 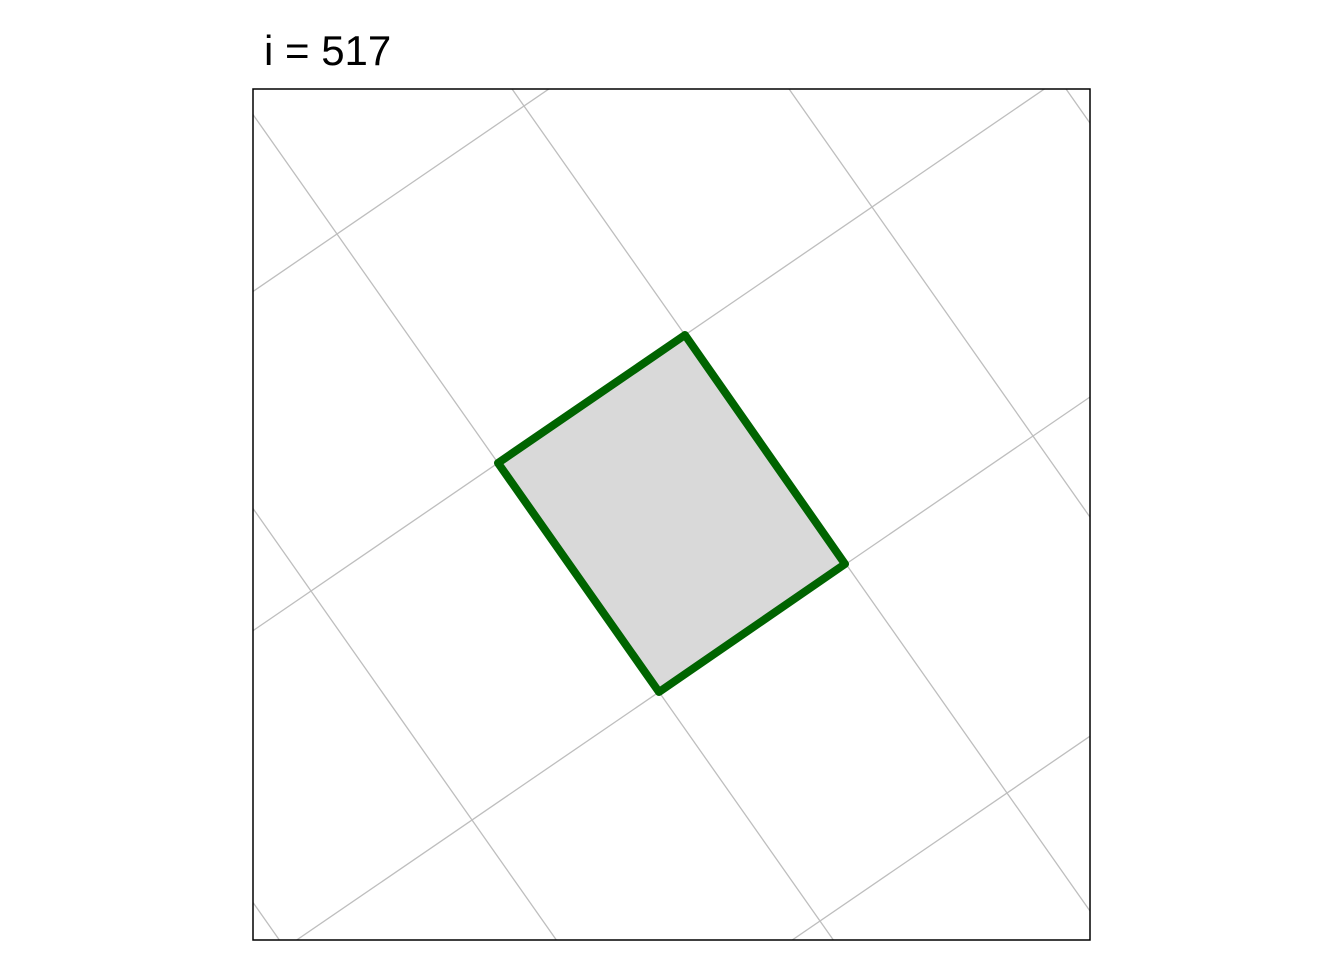 I want to click on plot-title: i = 517, so click(x=328, y=50).